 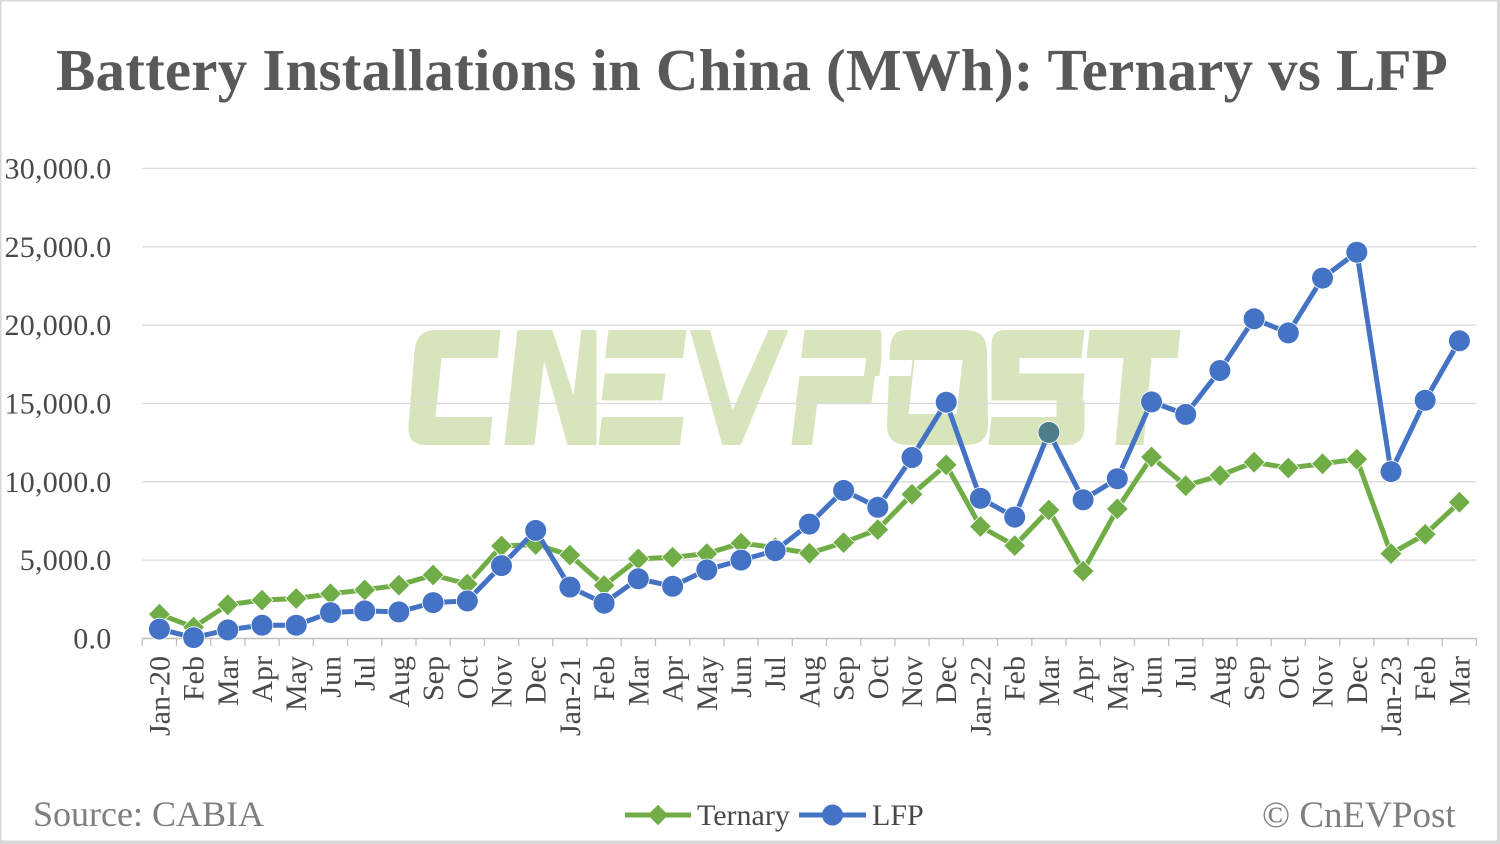 What do you see at coordinates (58, 168) in the screenshot?
I see `svg-text: 30,000.0` at bounding box center [58, 168].